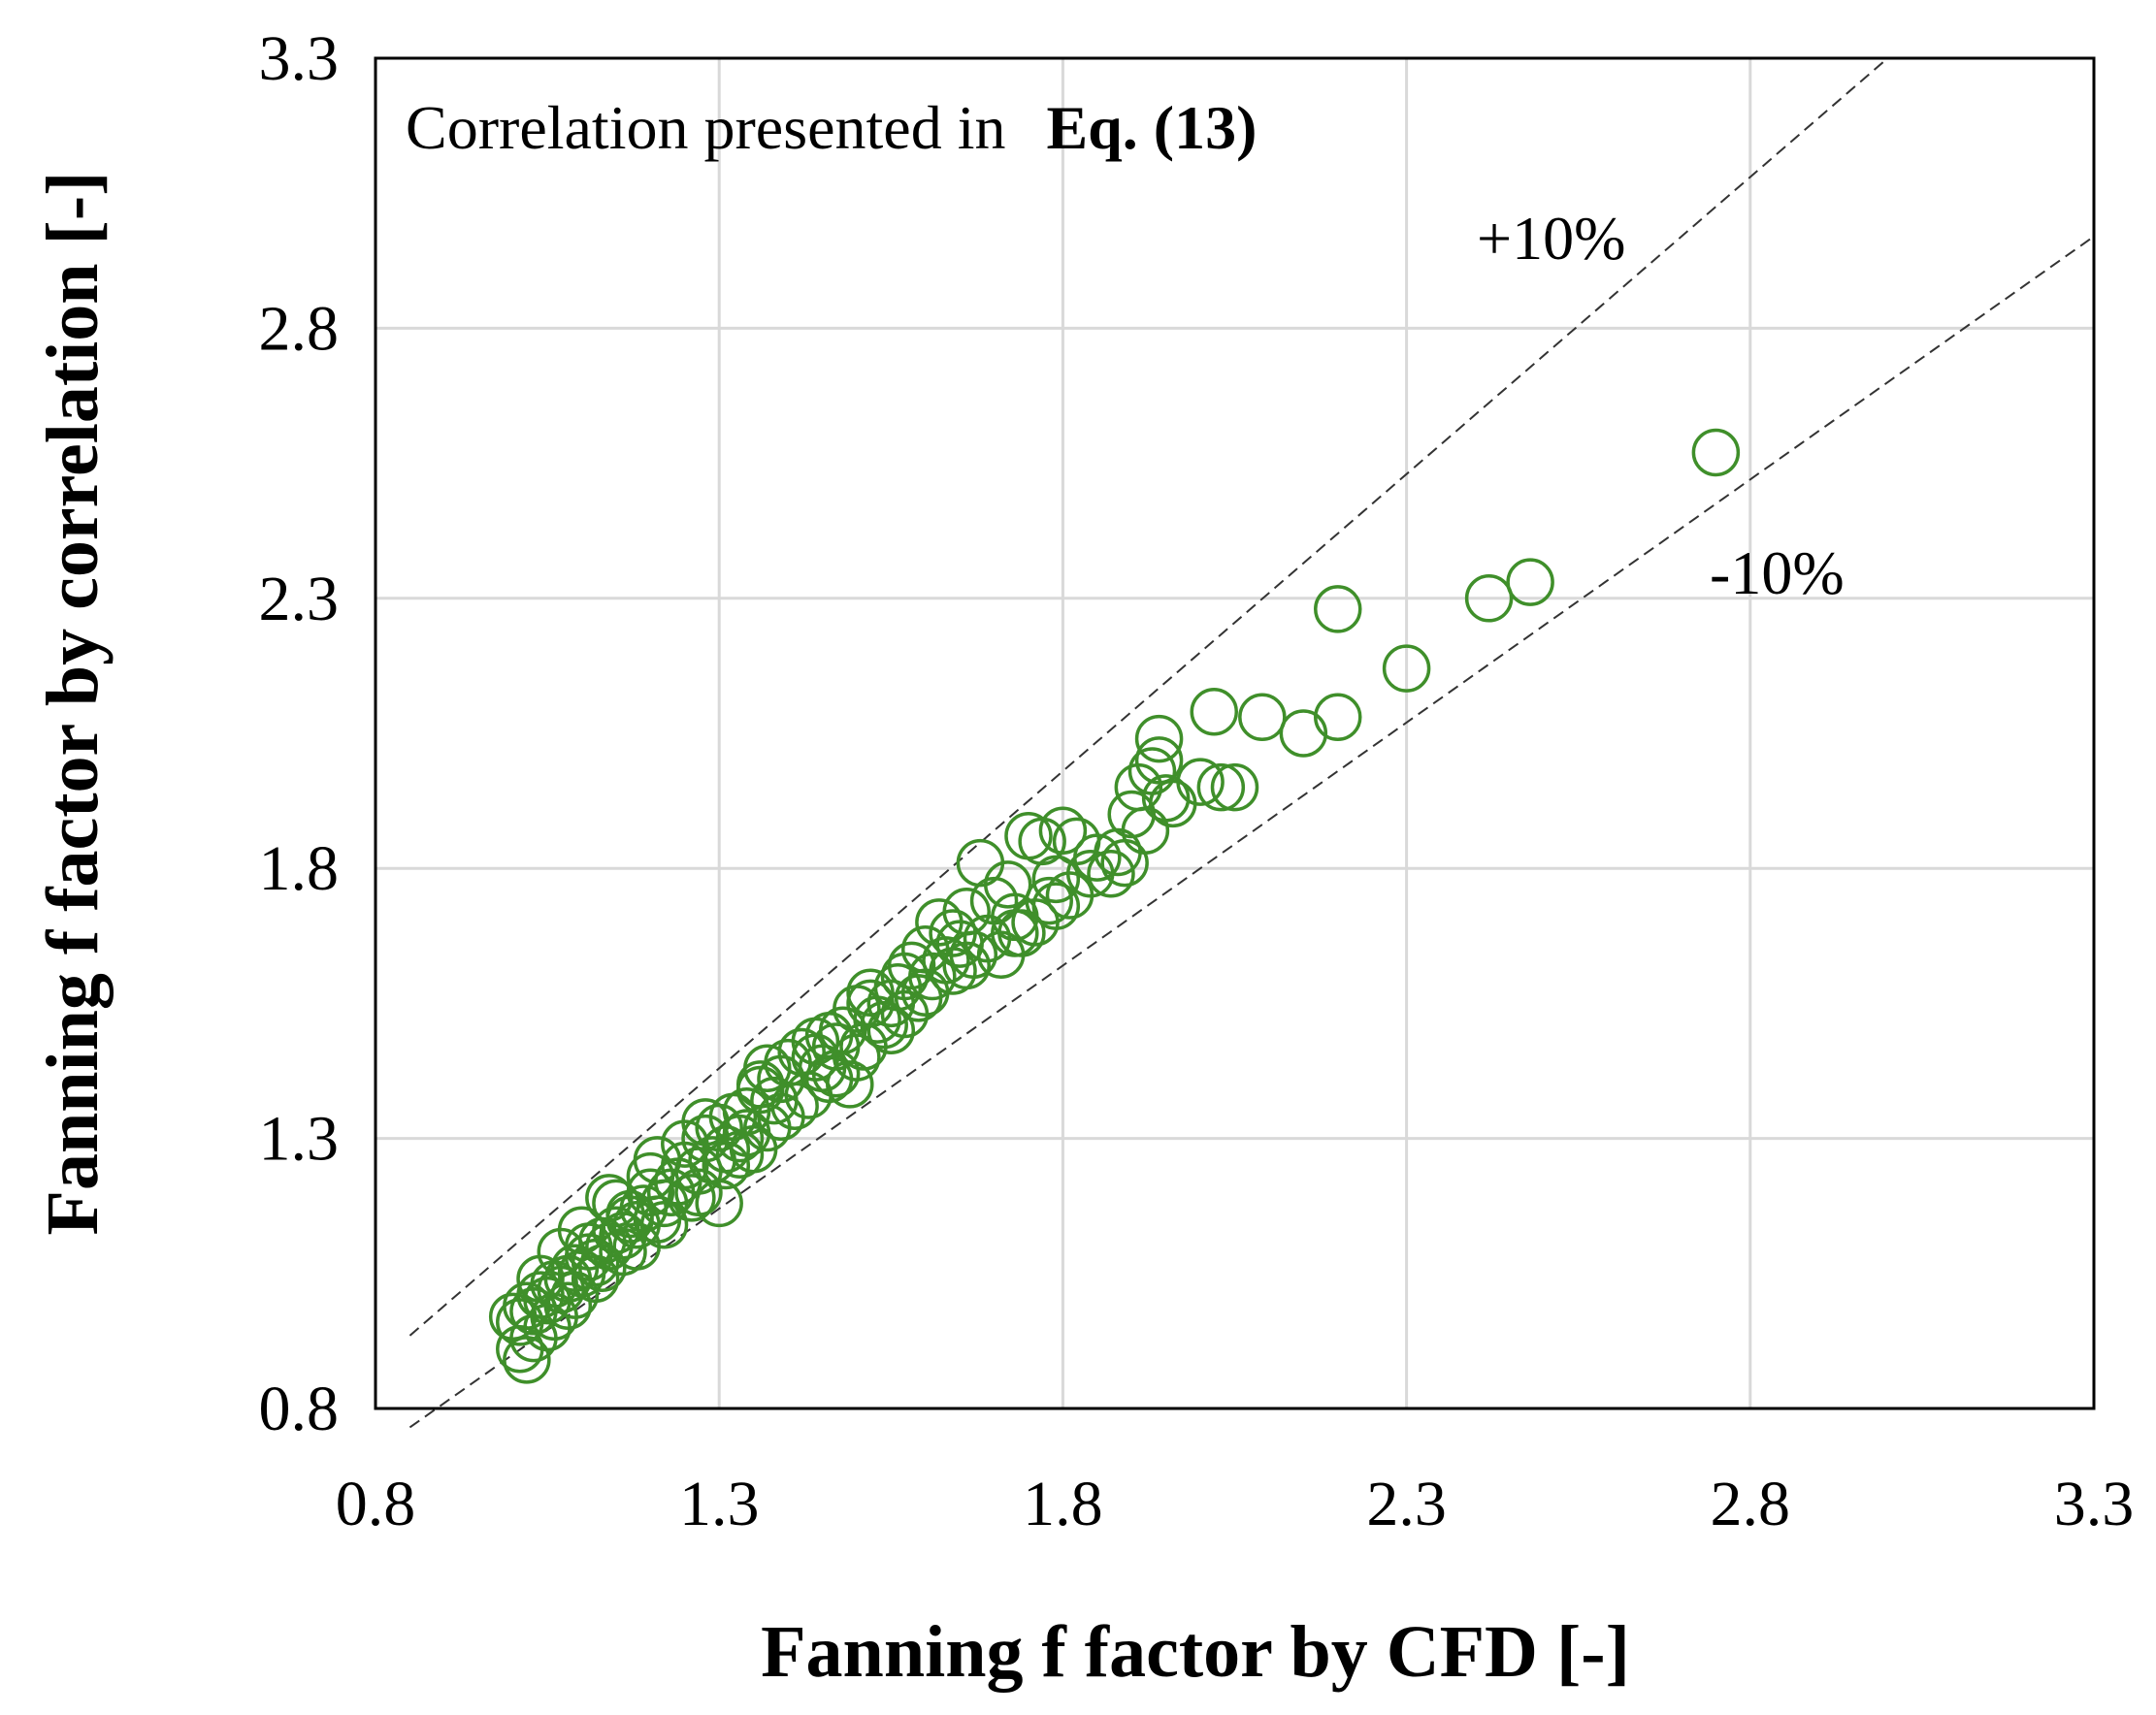 This screenshot has height=1715, width=2156. What do you see at coordinates (705, 128) in the screenshot?
I see `annotation-prefix: Correlation presented in` at bounding box center [705, 128].